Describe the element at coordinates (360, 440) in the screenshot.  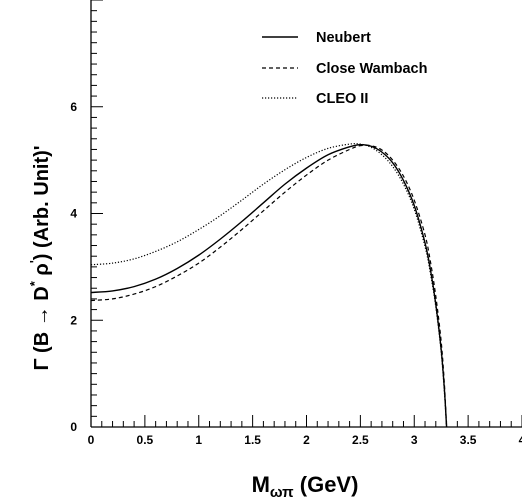
I see `x-tick-label: 2.5` at that location.